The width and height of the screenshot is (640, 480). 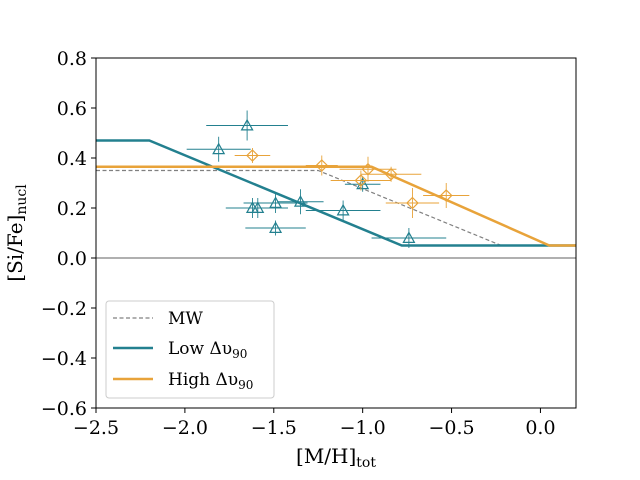 What do you see at coordinates (64, 309) in the screenshot?
I see `y-tick-label: −0.2` at bounding box center [64, 309].